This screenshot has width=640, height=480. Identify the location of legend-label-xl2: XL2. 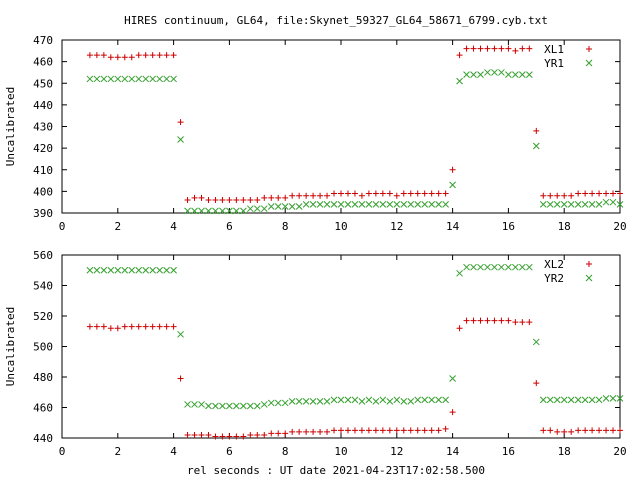
(554, 264).